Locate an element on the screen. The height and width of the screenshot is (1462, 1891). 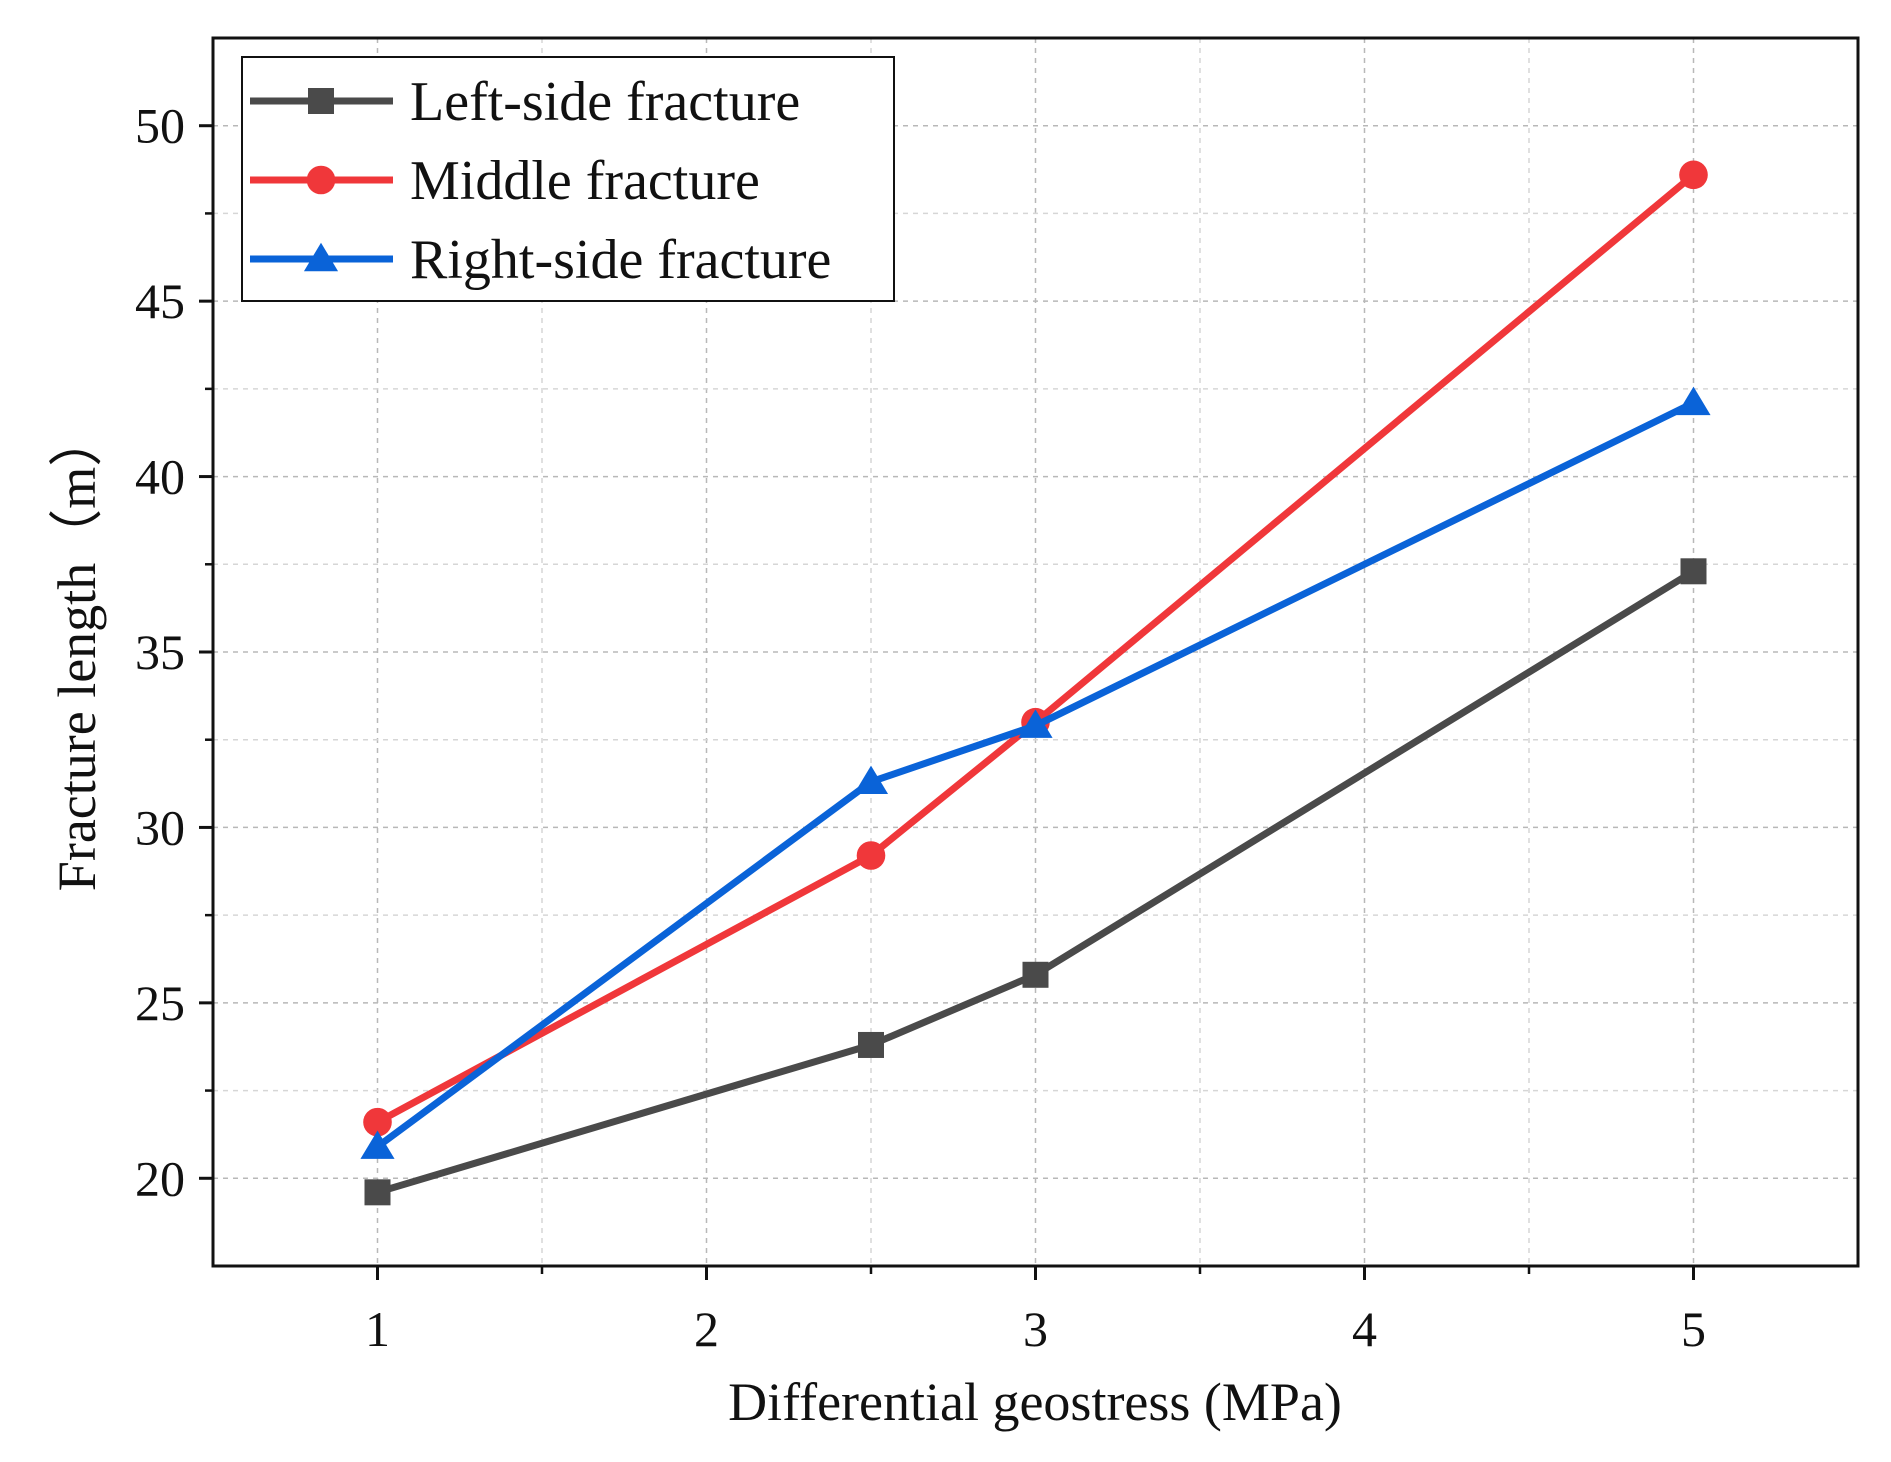
legend-entry-middle-fracture: Middle fracture is located at coordinates (505, 181).